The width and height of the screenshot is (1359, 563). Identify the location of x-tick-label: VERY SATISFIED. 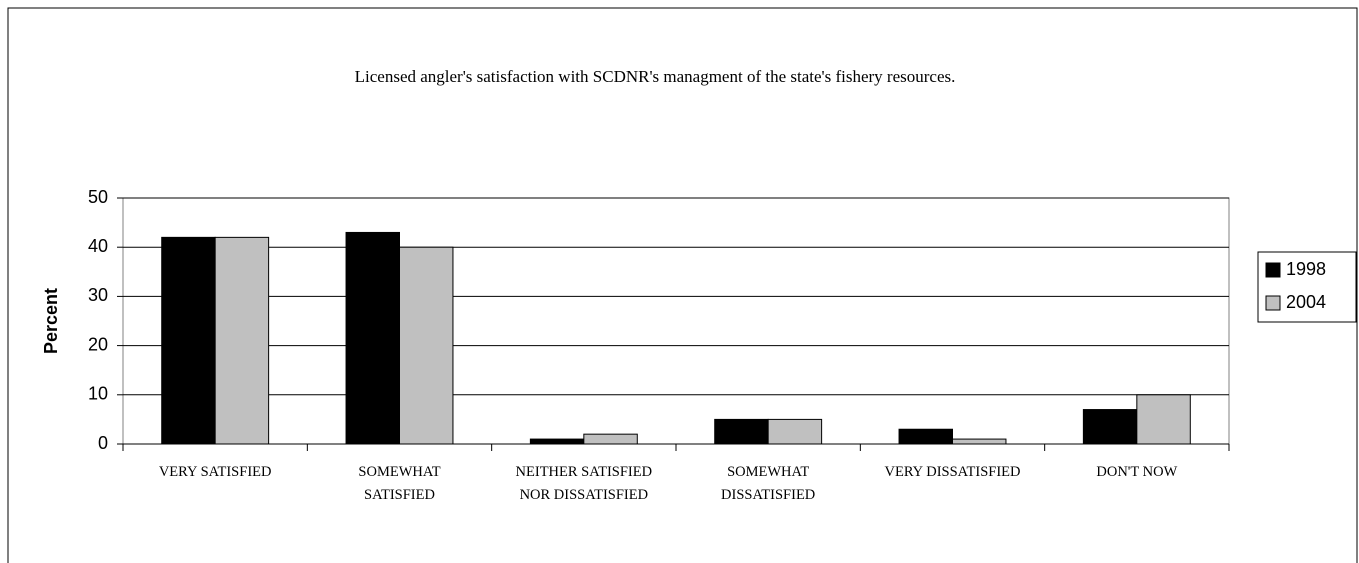
(215, 472).